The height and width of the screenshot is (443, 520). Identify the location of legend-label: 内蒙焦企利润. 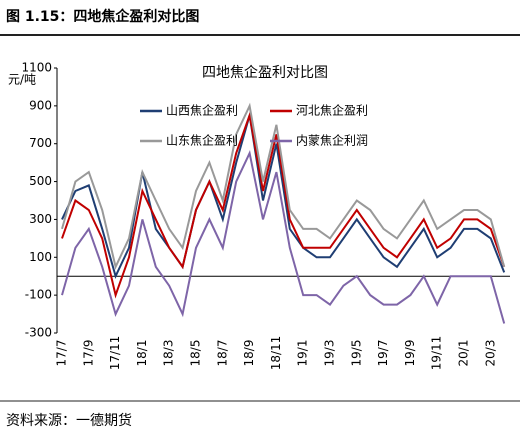
(332, 140).